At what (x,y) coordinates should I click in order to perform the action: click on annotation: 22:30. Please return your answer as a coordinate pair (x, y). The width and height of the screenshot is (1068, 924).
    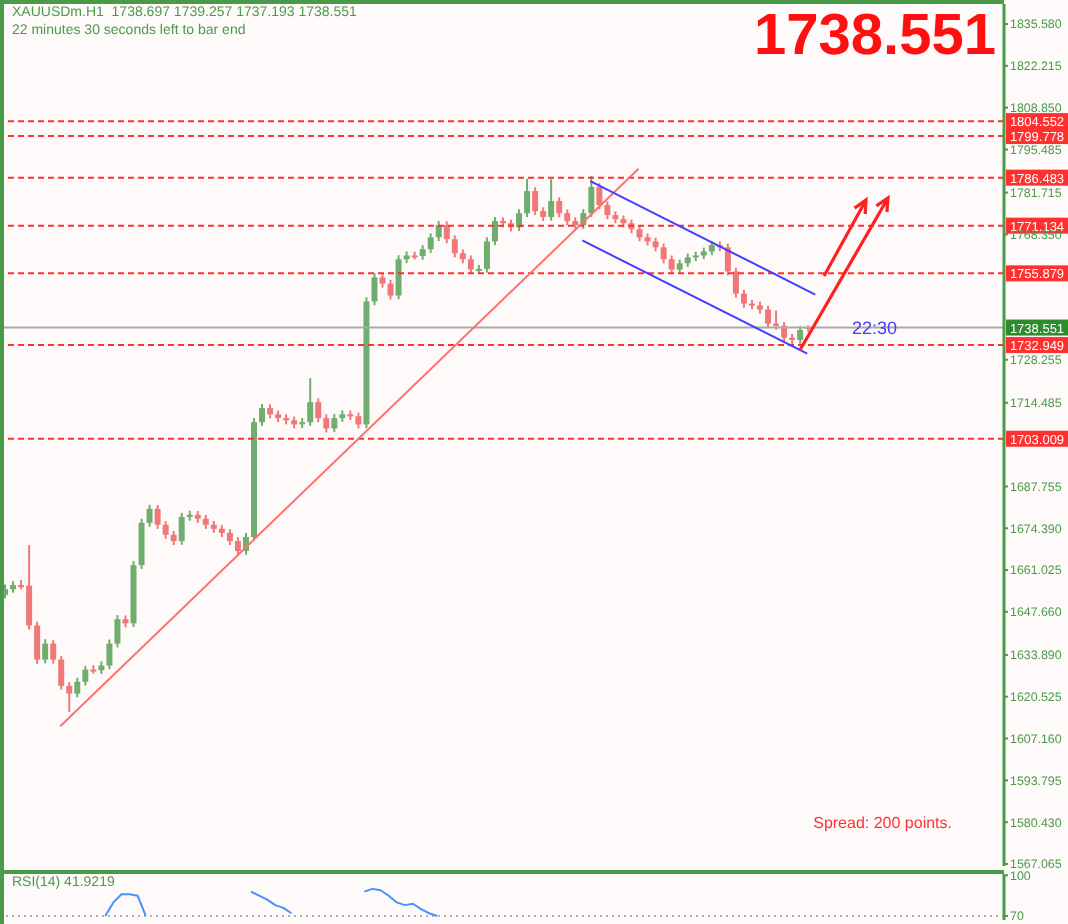
    Looking at the image, I should click on (875, 328).